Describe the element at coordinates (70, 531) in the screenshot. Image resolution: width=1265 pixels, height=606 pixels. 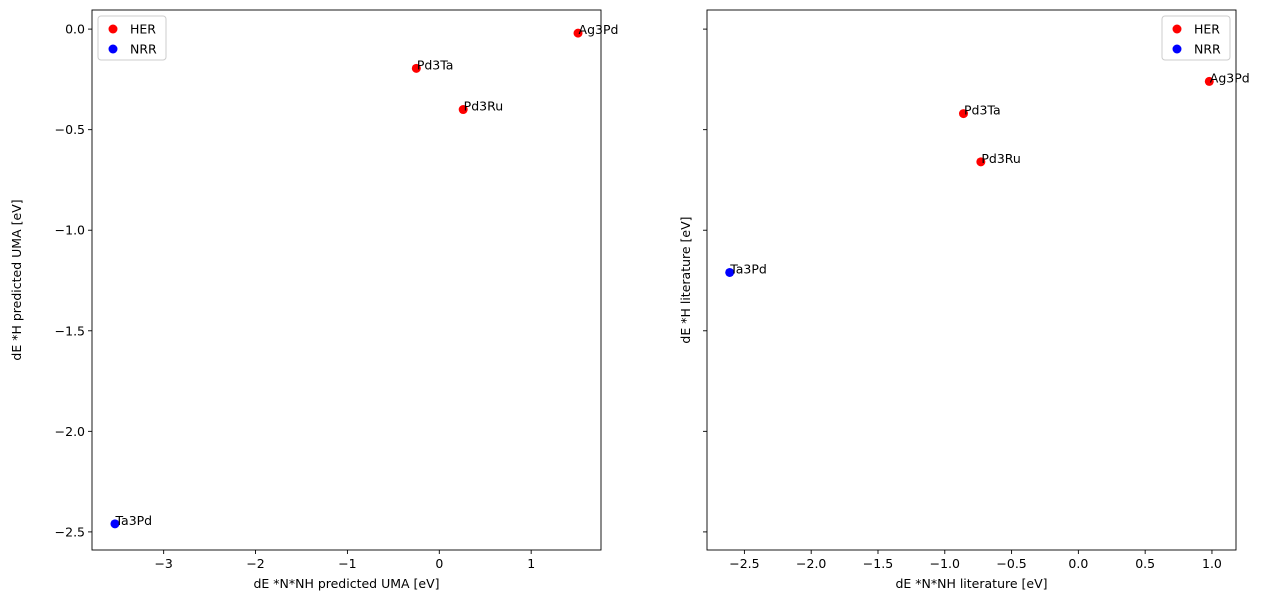
I see `y-tick-label: −2.5` at that location.